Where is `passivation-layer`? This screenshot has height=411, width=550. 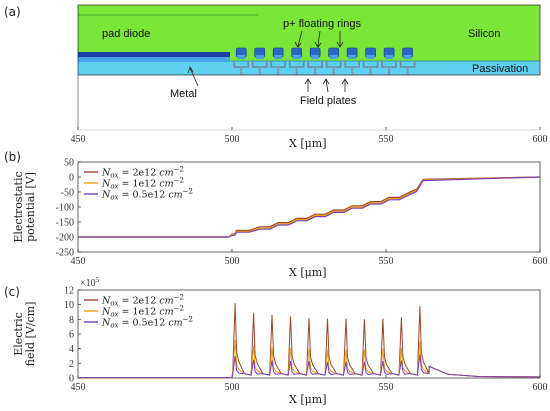
passivation-layer is located at coordinates (309, 68).